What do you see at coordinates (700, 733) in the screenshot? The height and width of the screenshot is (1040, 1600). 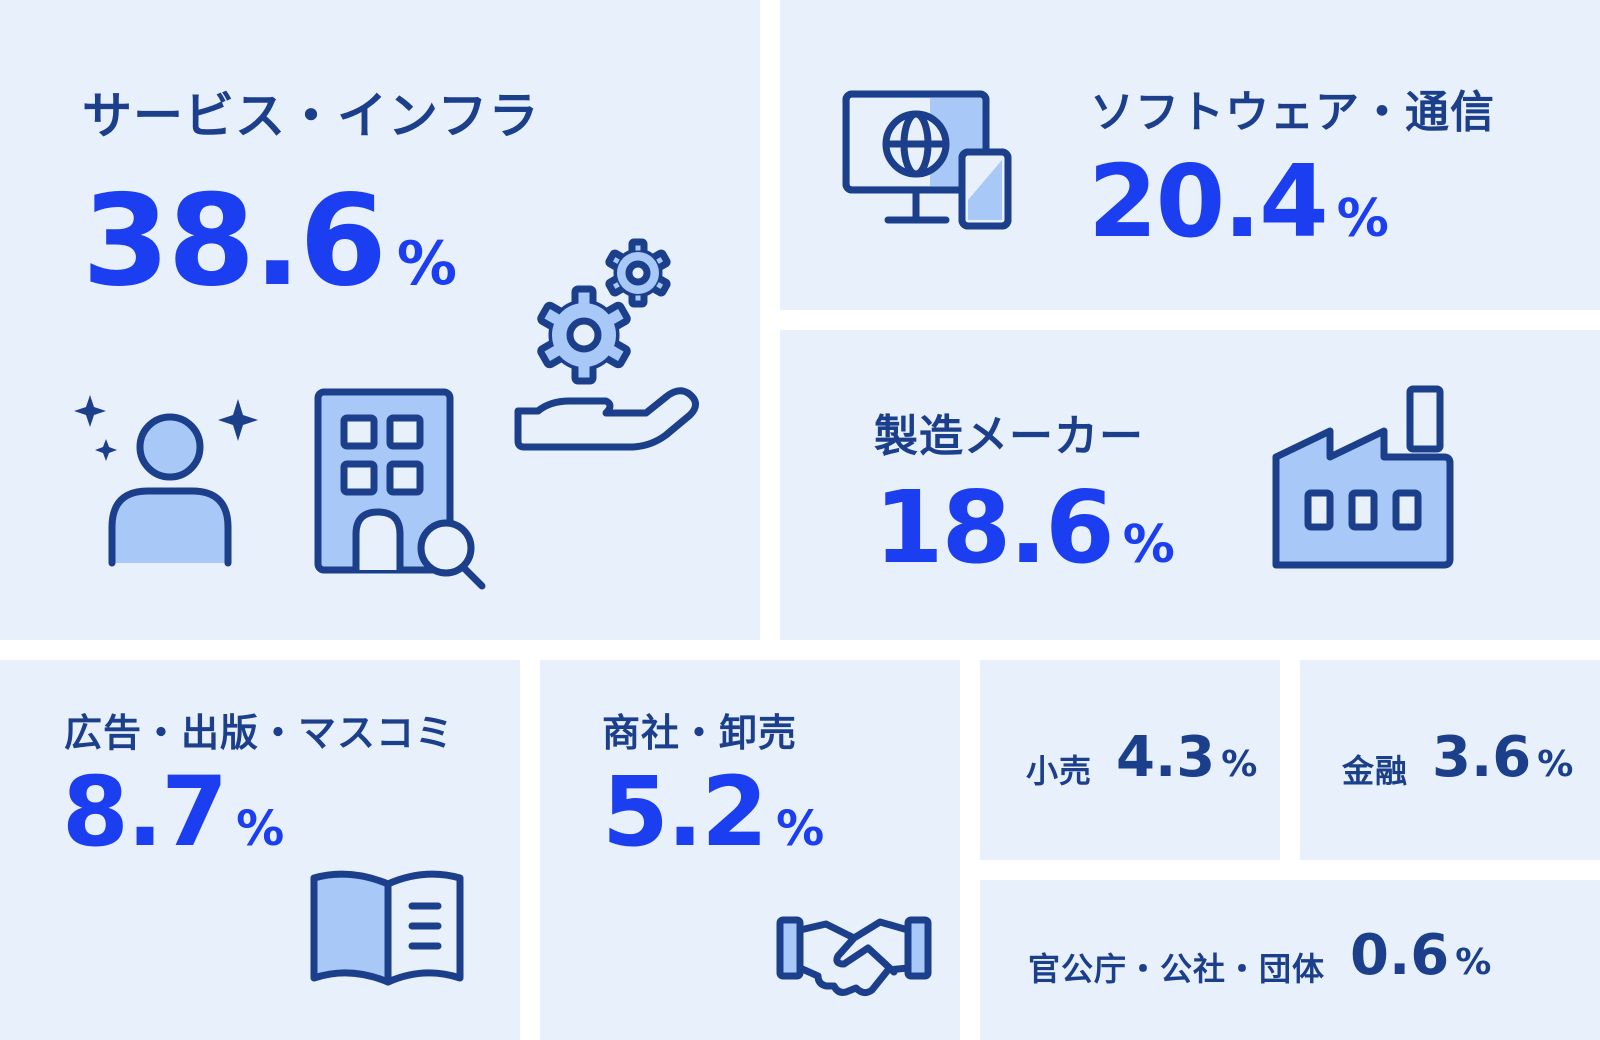 I see `label-trading: 商社・卸売` at bounding box center [700, 733].